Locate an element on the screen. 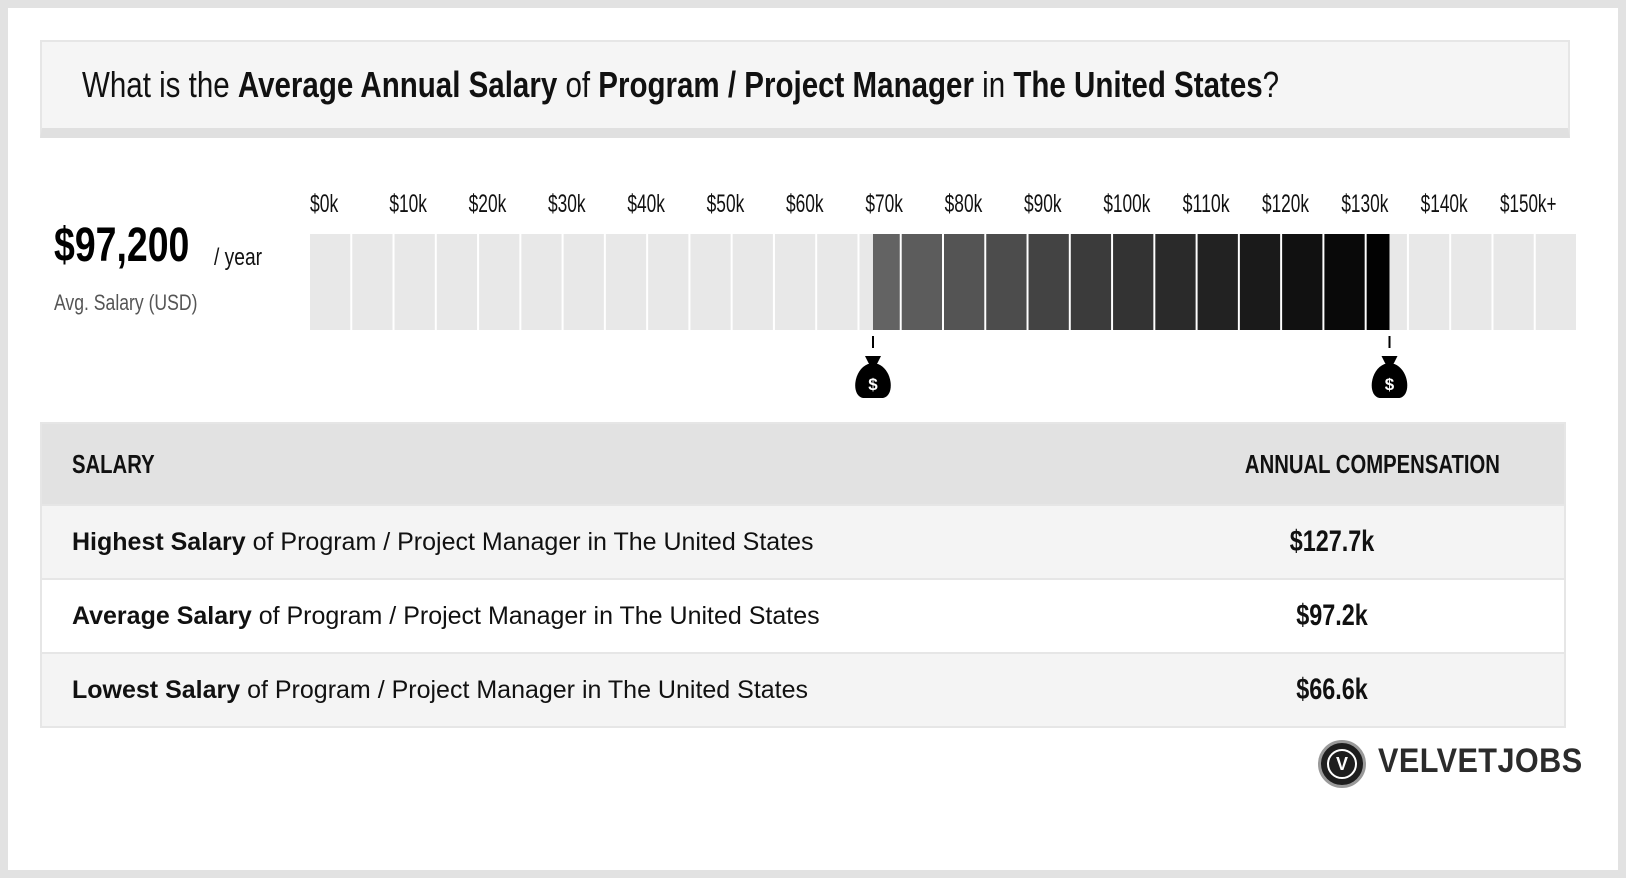 This screenshot has height=878, width=1626. row-value: $127.7k is located at coordinates (1332, 541).